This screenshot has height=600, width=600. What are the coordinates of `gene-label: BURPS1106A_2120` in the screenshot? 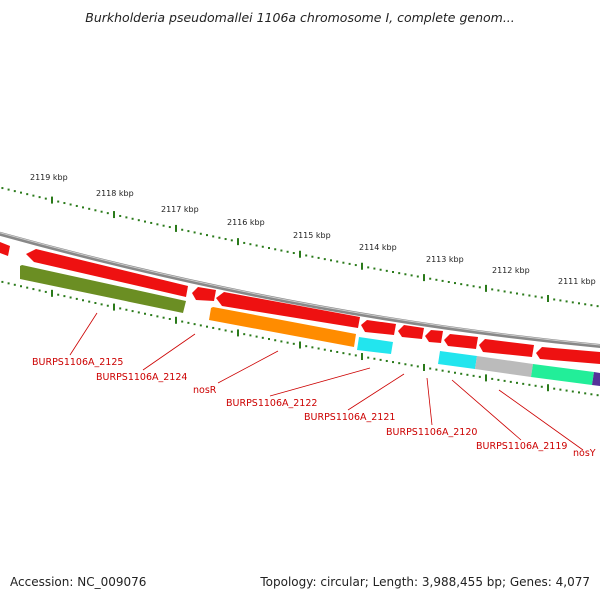 It's located at (431, 432).